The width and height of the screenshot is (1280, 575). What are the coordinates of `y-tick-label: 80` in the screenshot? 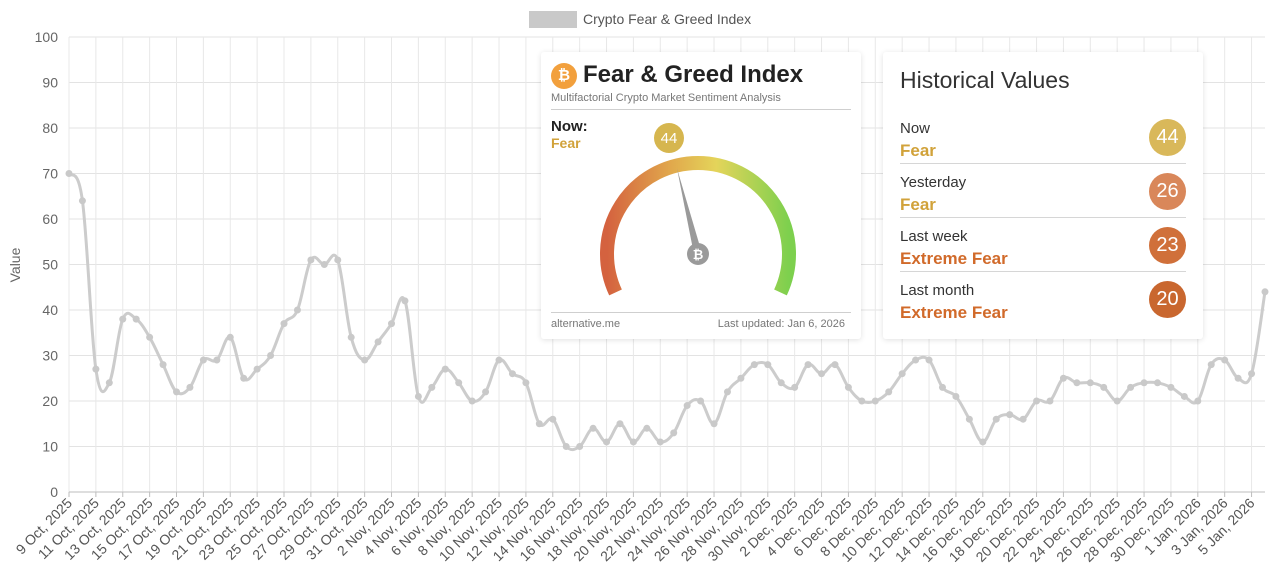 It's located at (50, 128).